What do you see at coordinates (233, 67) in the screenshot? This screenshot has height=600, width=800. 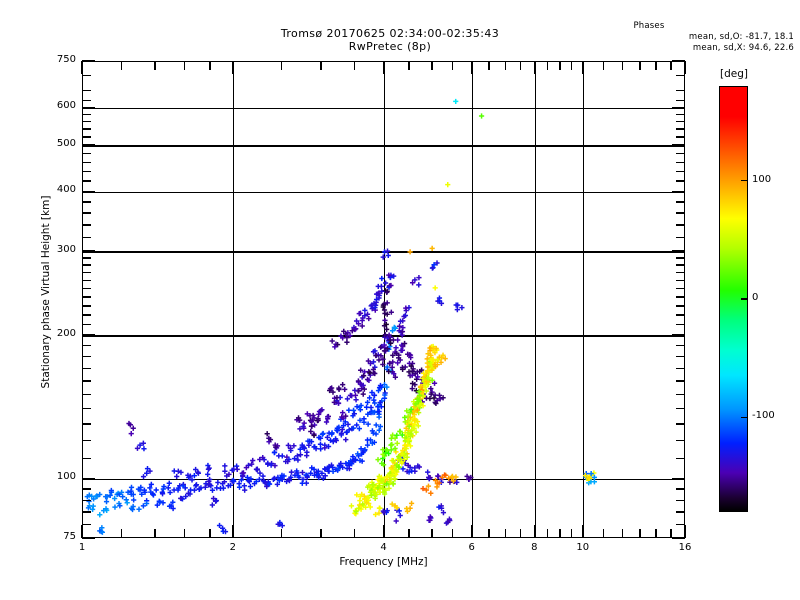 I see `x-tick-major-top` at bounding box center [233, 67].